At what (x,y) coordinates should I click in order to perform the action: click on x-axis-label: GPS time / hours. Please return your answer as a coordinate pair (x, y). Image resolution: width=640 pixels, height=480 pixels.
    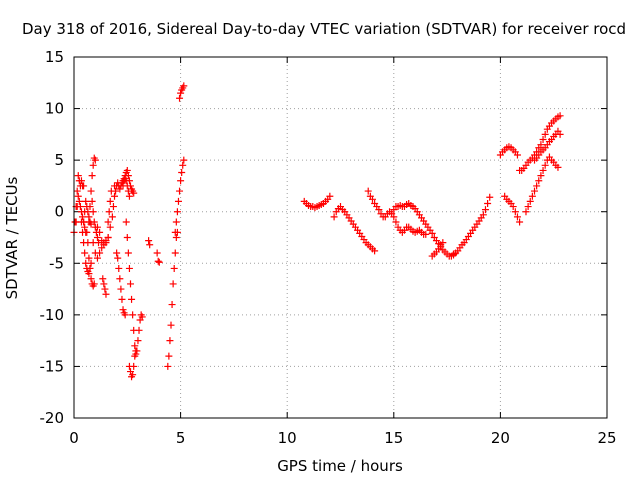
    Looking at the image, I should click on (340, 466).